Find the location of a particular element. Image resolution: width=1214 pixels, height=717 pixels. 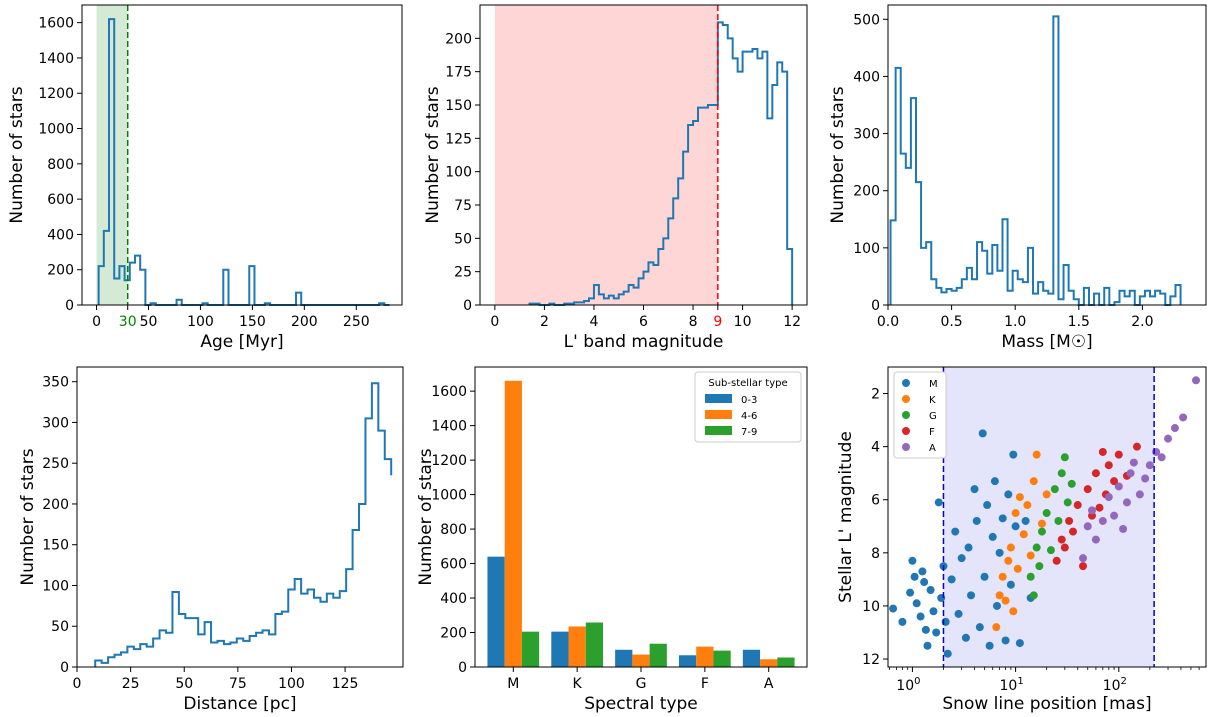

legend-label: K is located at coordinates (932, 400).